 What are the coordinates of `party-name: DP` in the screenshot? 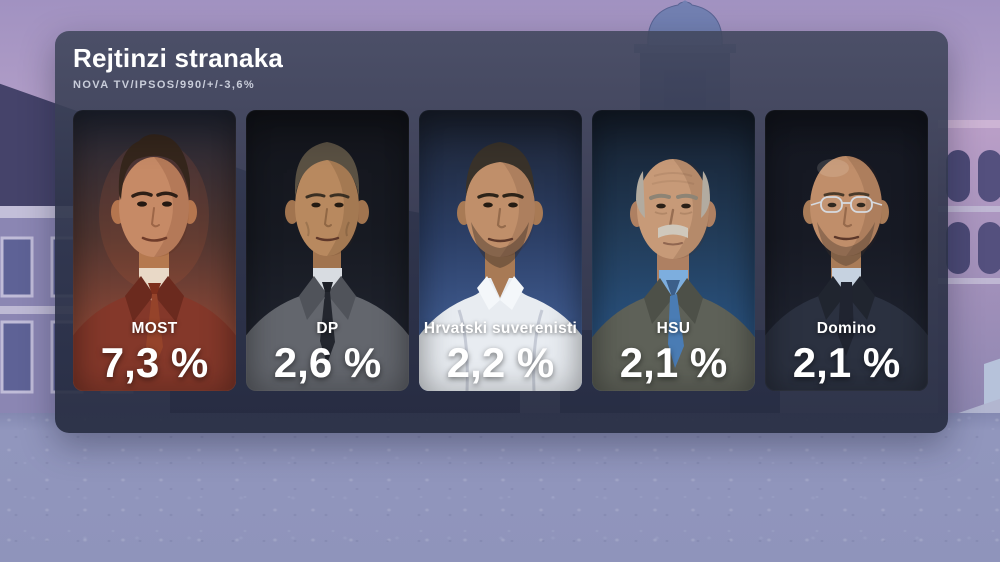 It's located at (327, 328).